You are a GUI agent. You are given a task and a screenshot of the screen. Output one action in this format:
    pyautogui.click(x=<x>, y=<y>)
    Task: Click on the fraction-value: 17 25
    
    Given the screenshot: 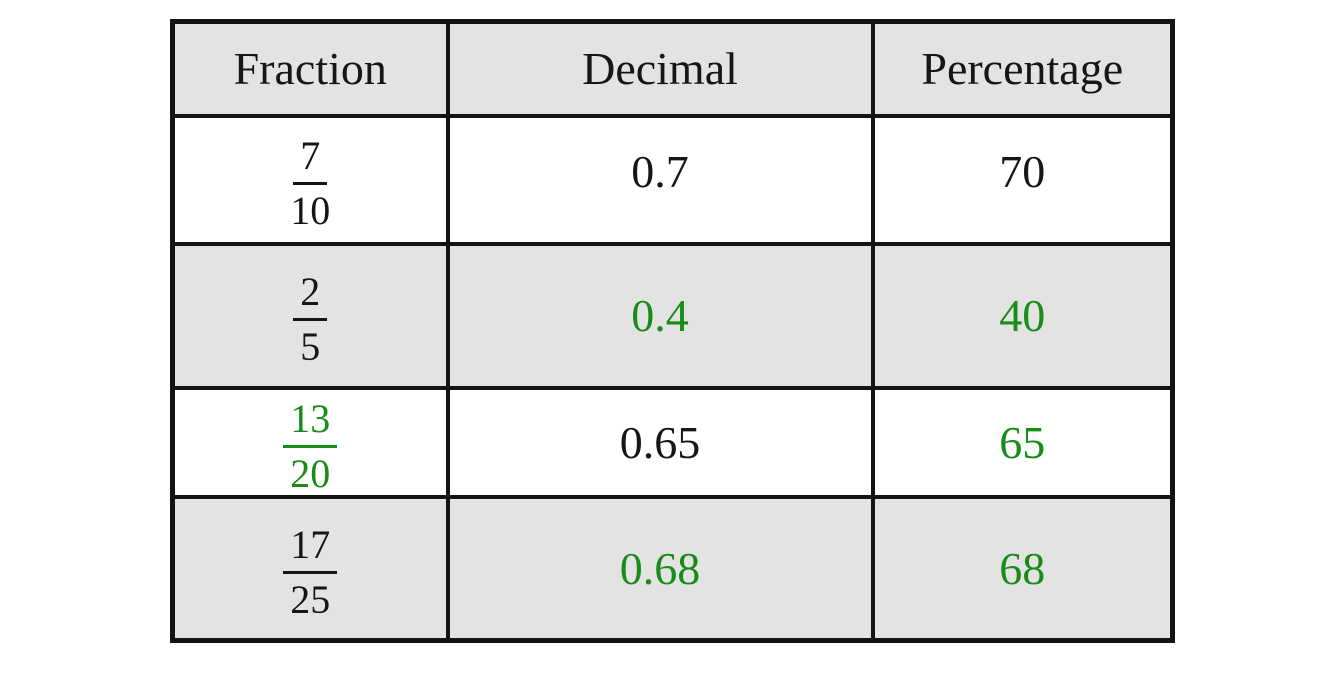 What is the action you would take?
    pyautogui.click(x=310, y=573)
    